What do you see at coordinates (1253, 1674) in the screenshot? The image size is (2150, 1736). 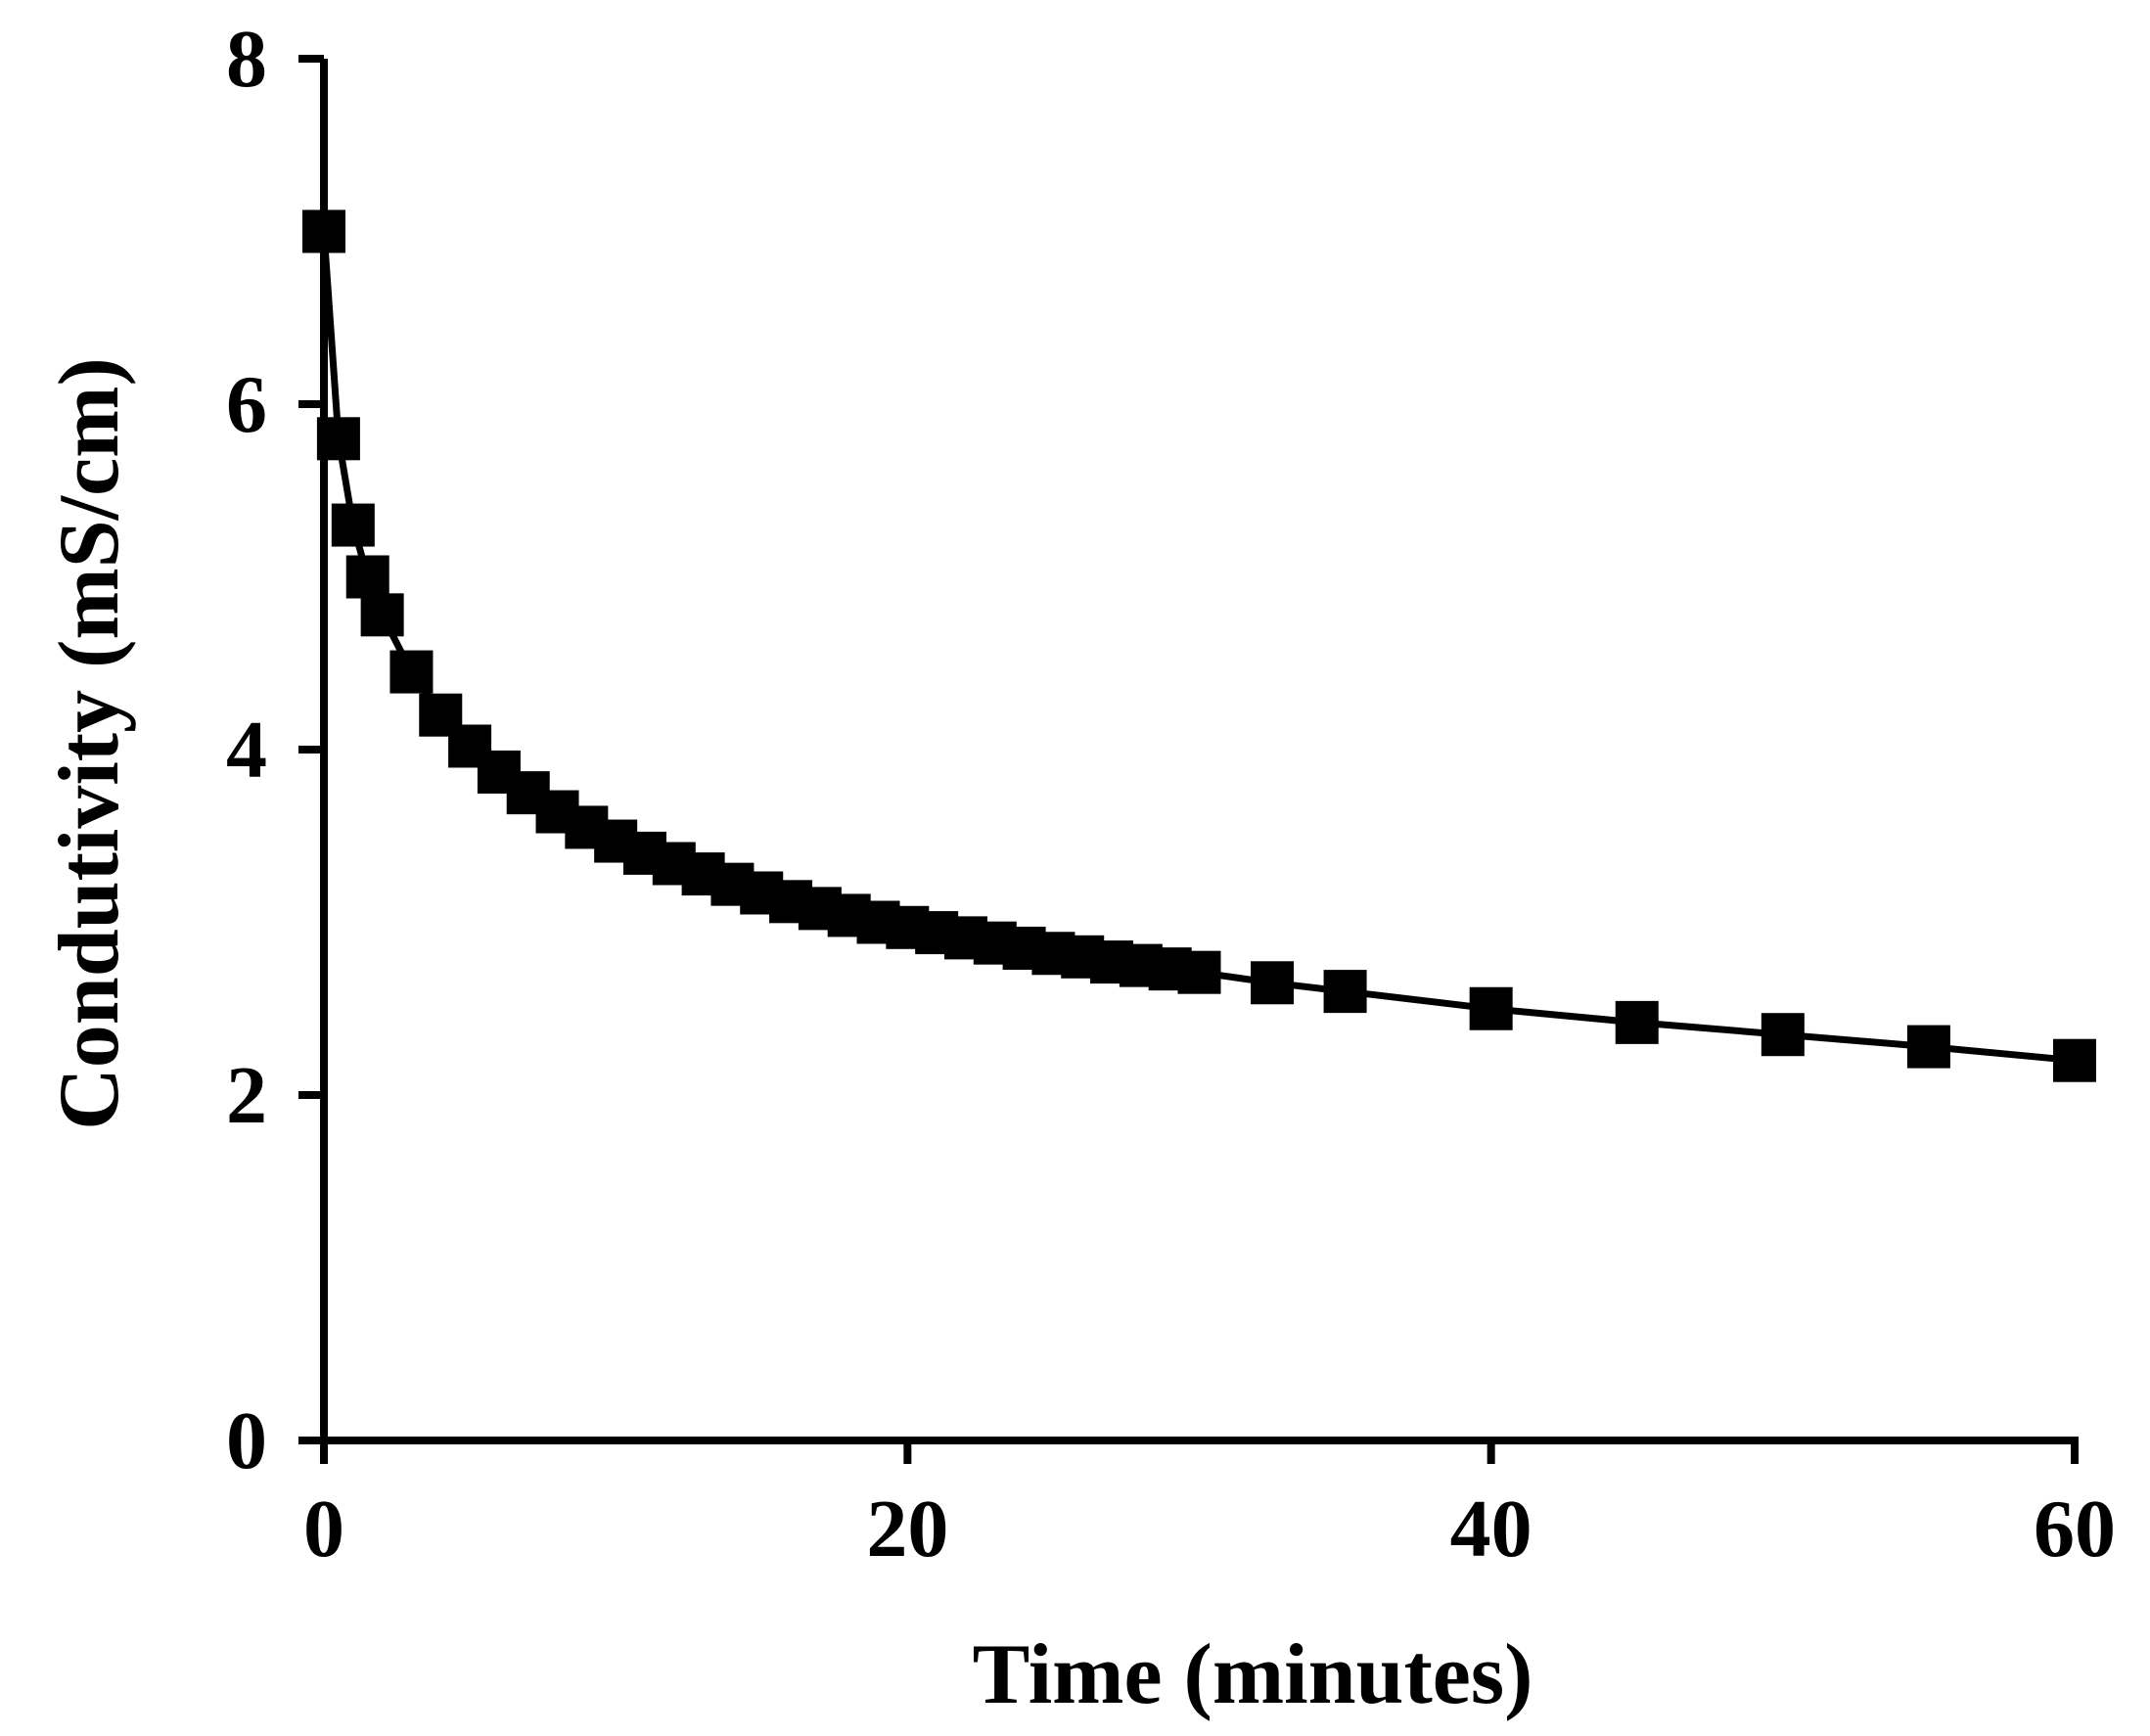 I see `x-axis-label: Time (minutes)` at bounding box center [1253, 1674].